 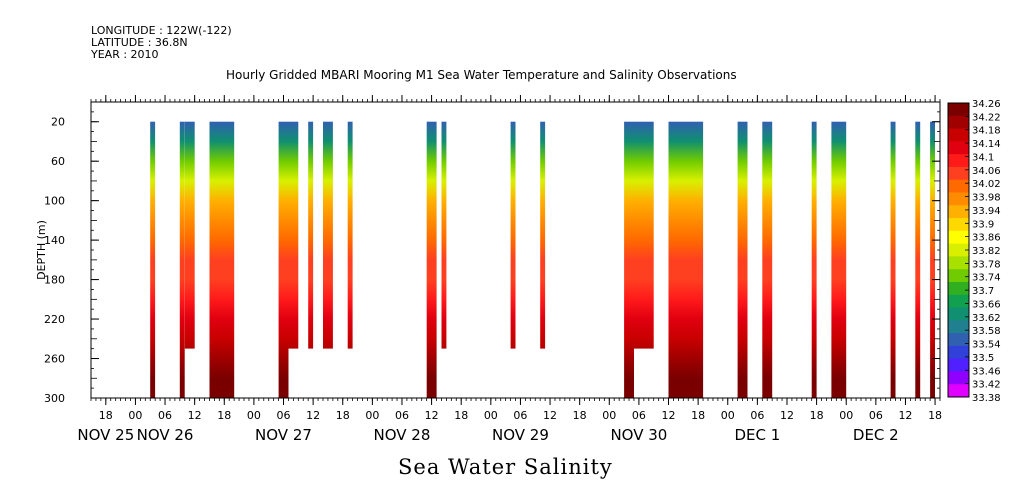 I want to click on y-tick-label: 260, so click(x=54, y=359).